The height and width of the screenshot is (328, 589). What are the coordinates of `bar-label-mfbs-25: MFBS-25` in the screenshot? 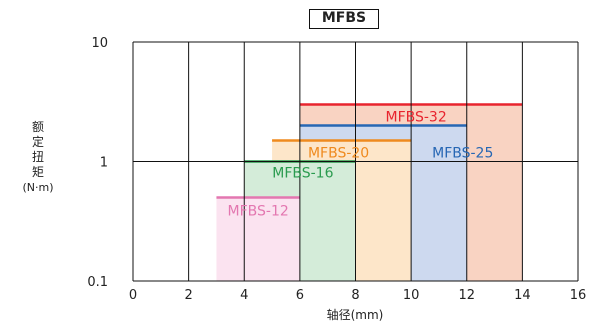 It's located at (462, 154).